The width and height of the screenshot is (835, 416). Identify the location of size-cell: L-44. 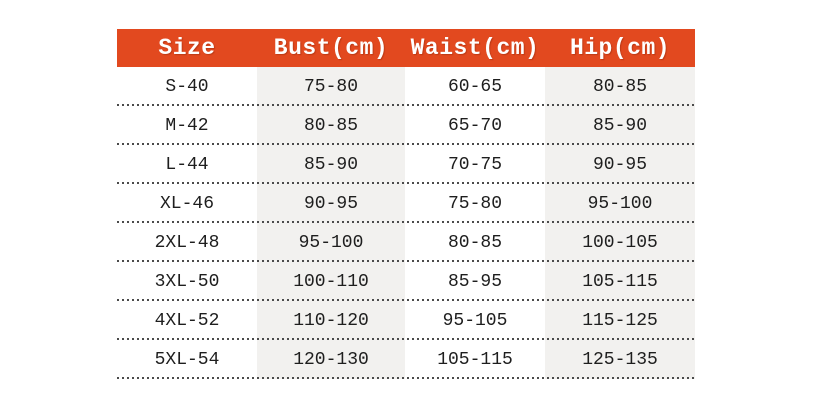
(187, 164).